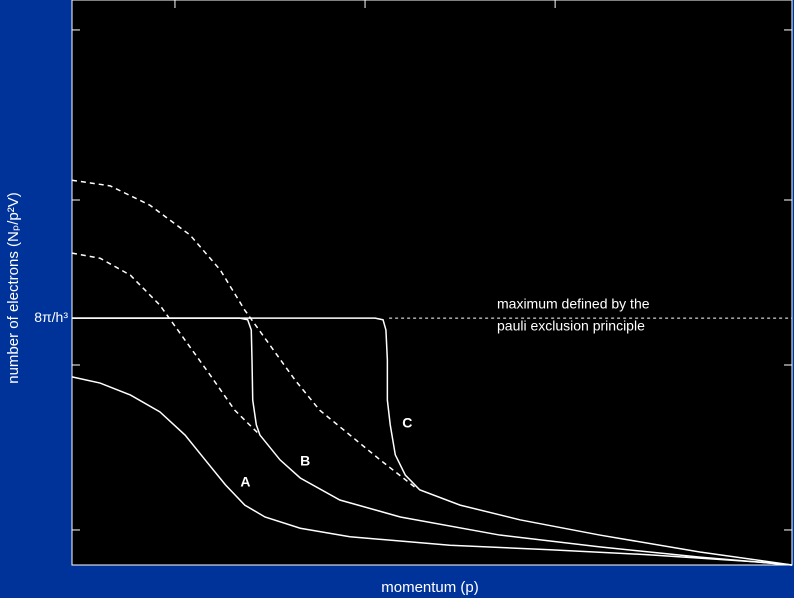  Describe the element at coordinates (305, 461) in the screenshot. I see `curve-label: B` at that location.